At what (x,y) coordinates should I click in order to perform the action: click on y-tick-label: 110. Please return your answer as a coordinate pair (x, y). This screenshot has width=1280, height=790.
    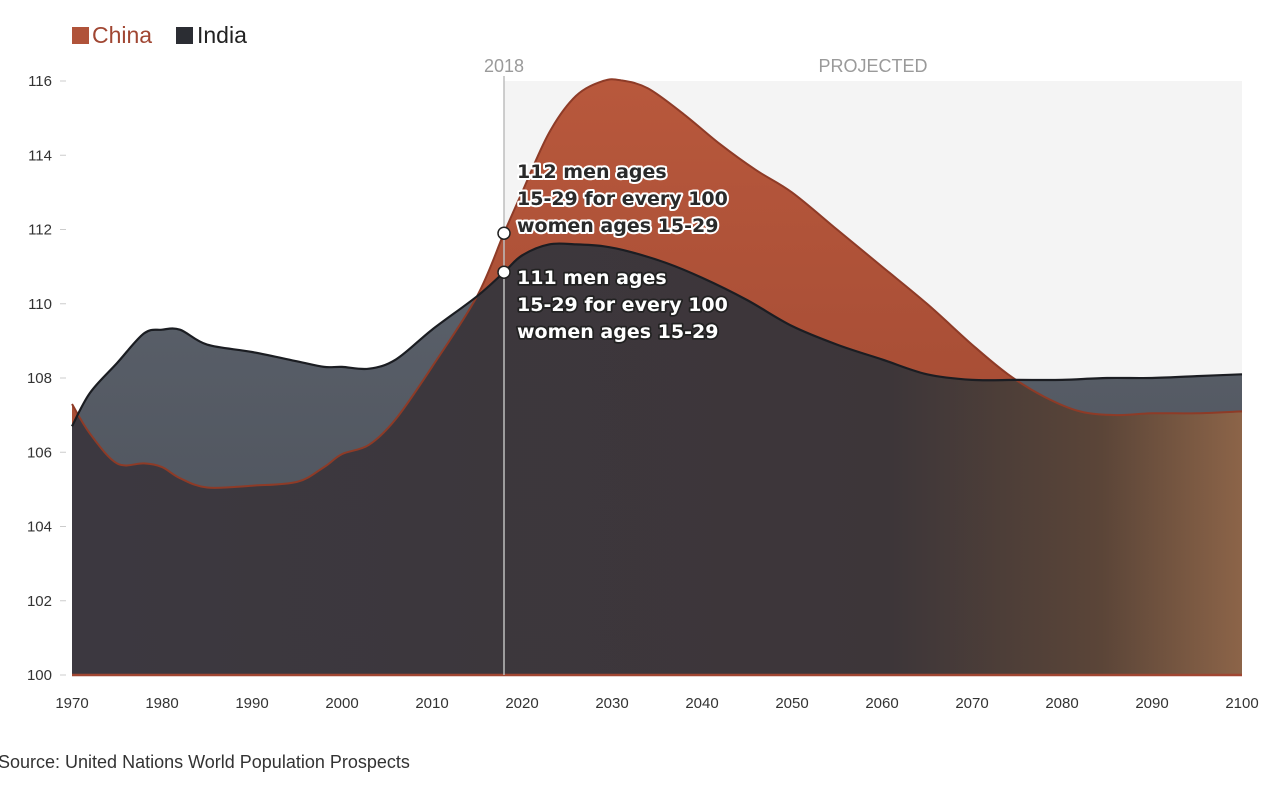
    Looking at the image, I should click on (40, 304).